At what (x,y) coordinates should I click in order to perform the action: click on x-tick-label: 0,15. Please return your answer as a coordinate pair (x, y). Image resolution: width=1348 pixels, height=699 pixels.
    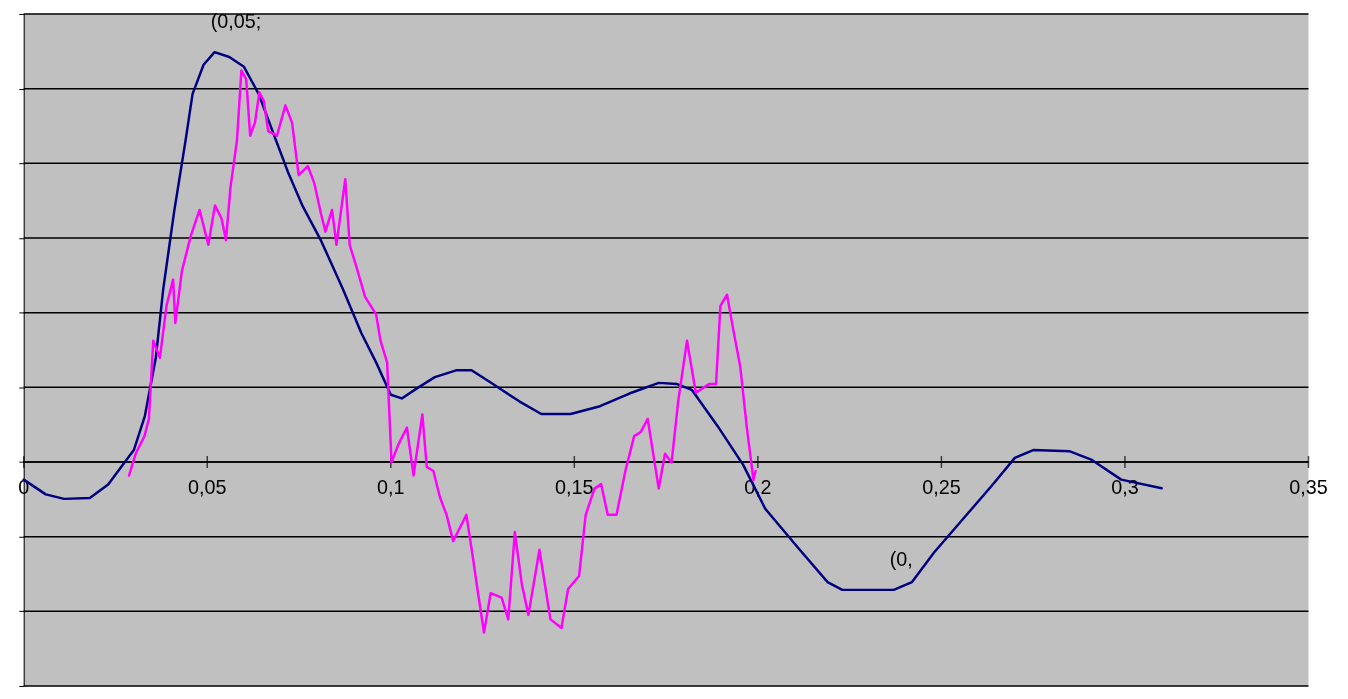
    Looking at the image, I should click on (574, 486).